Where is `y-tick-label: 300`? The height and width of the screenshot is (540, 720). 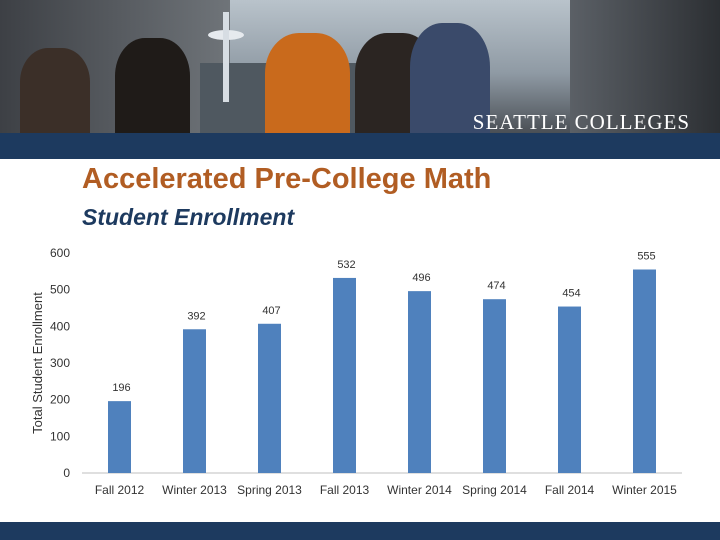 y-tick-label: 300 is located at coordinates (60, 363).